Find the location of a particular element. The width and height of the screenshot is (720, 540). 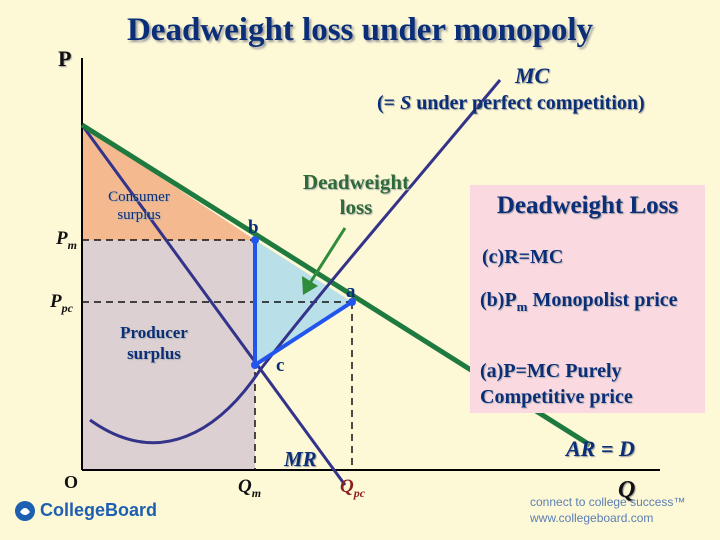

collegeboard-logo: CollegeBoard is located at coordinates (85, 511).